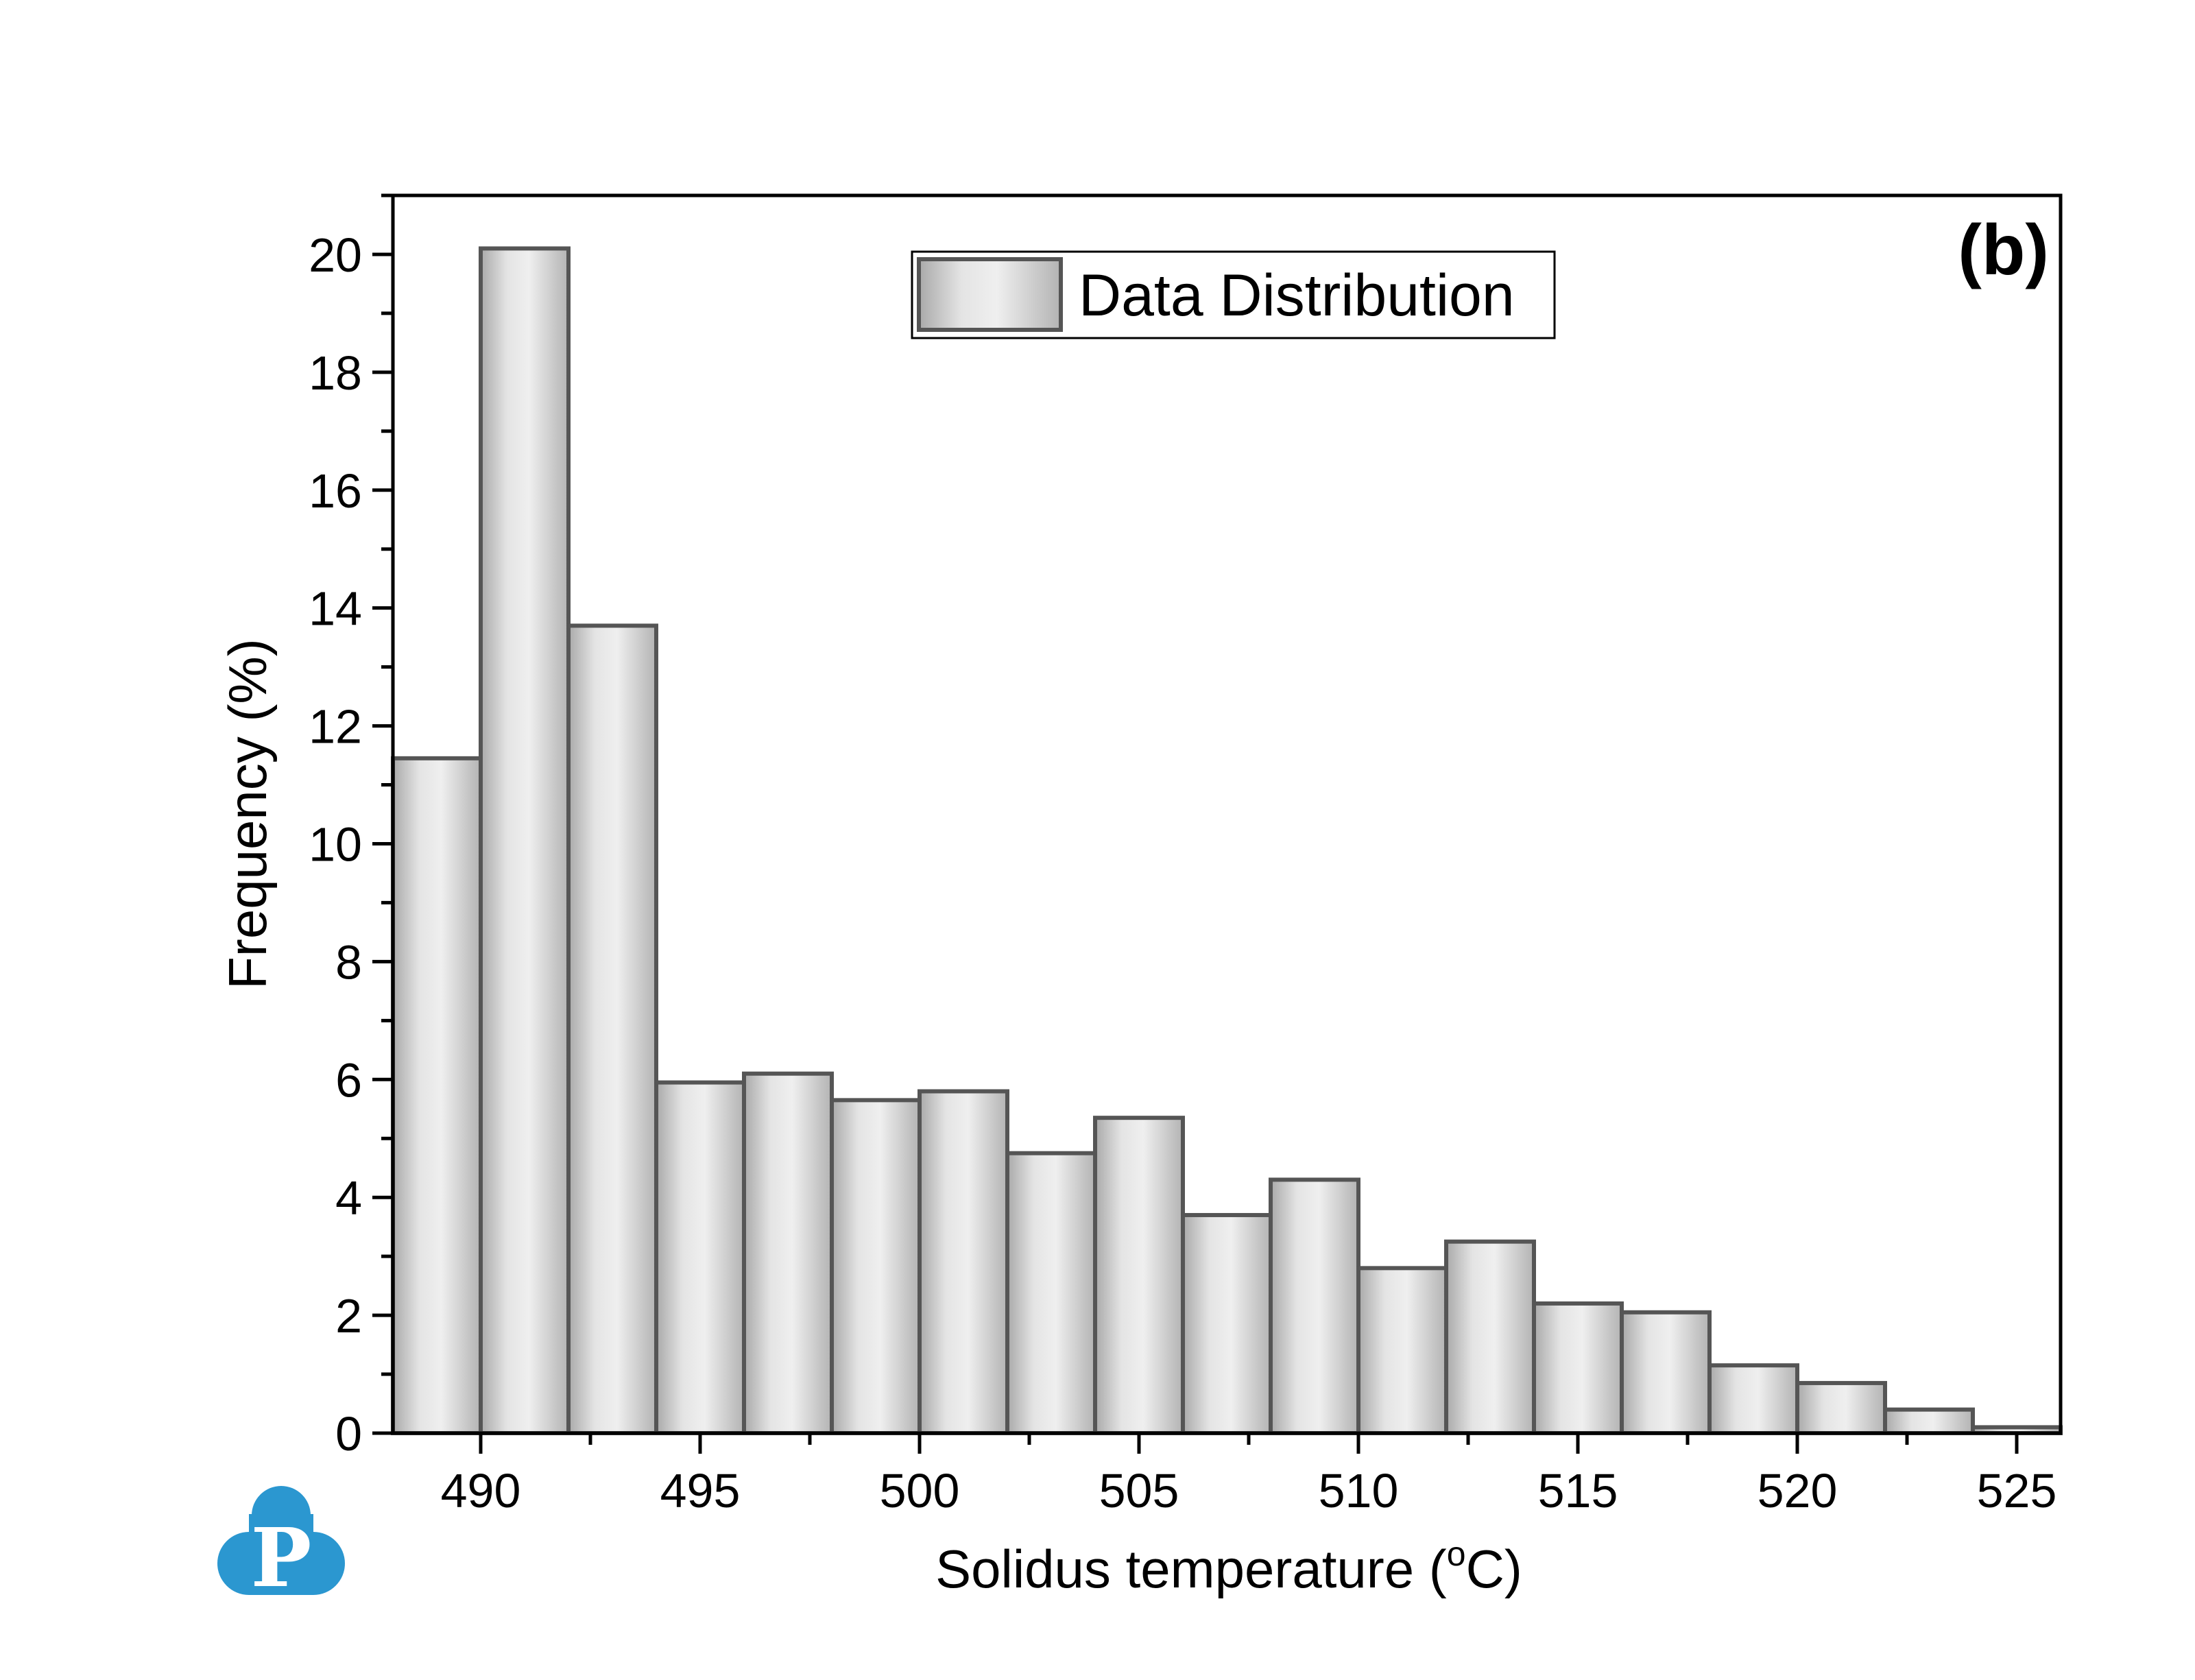 The height and width of the screenshot is (1680, 2195). I want to click on legend-swatch, so click(990, 294).